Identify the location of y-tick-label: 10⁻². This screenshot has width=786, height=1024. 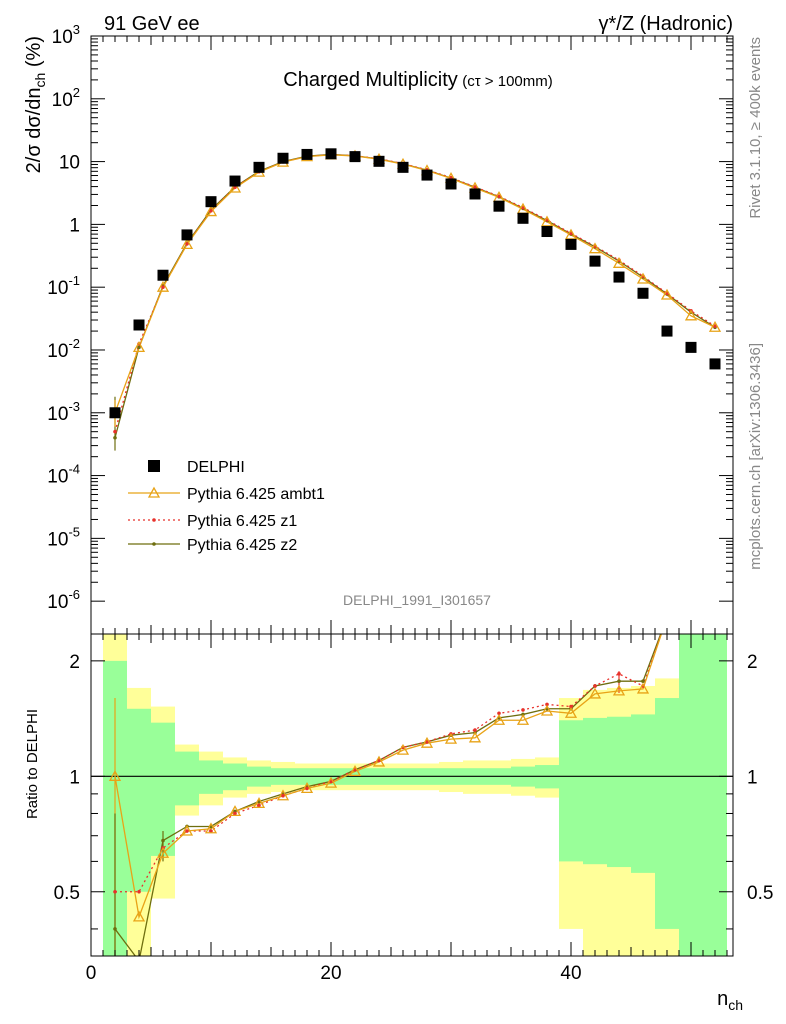
(63, 349).